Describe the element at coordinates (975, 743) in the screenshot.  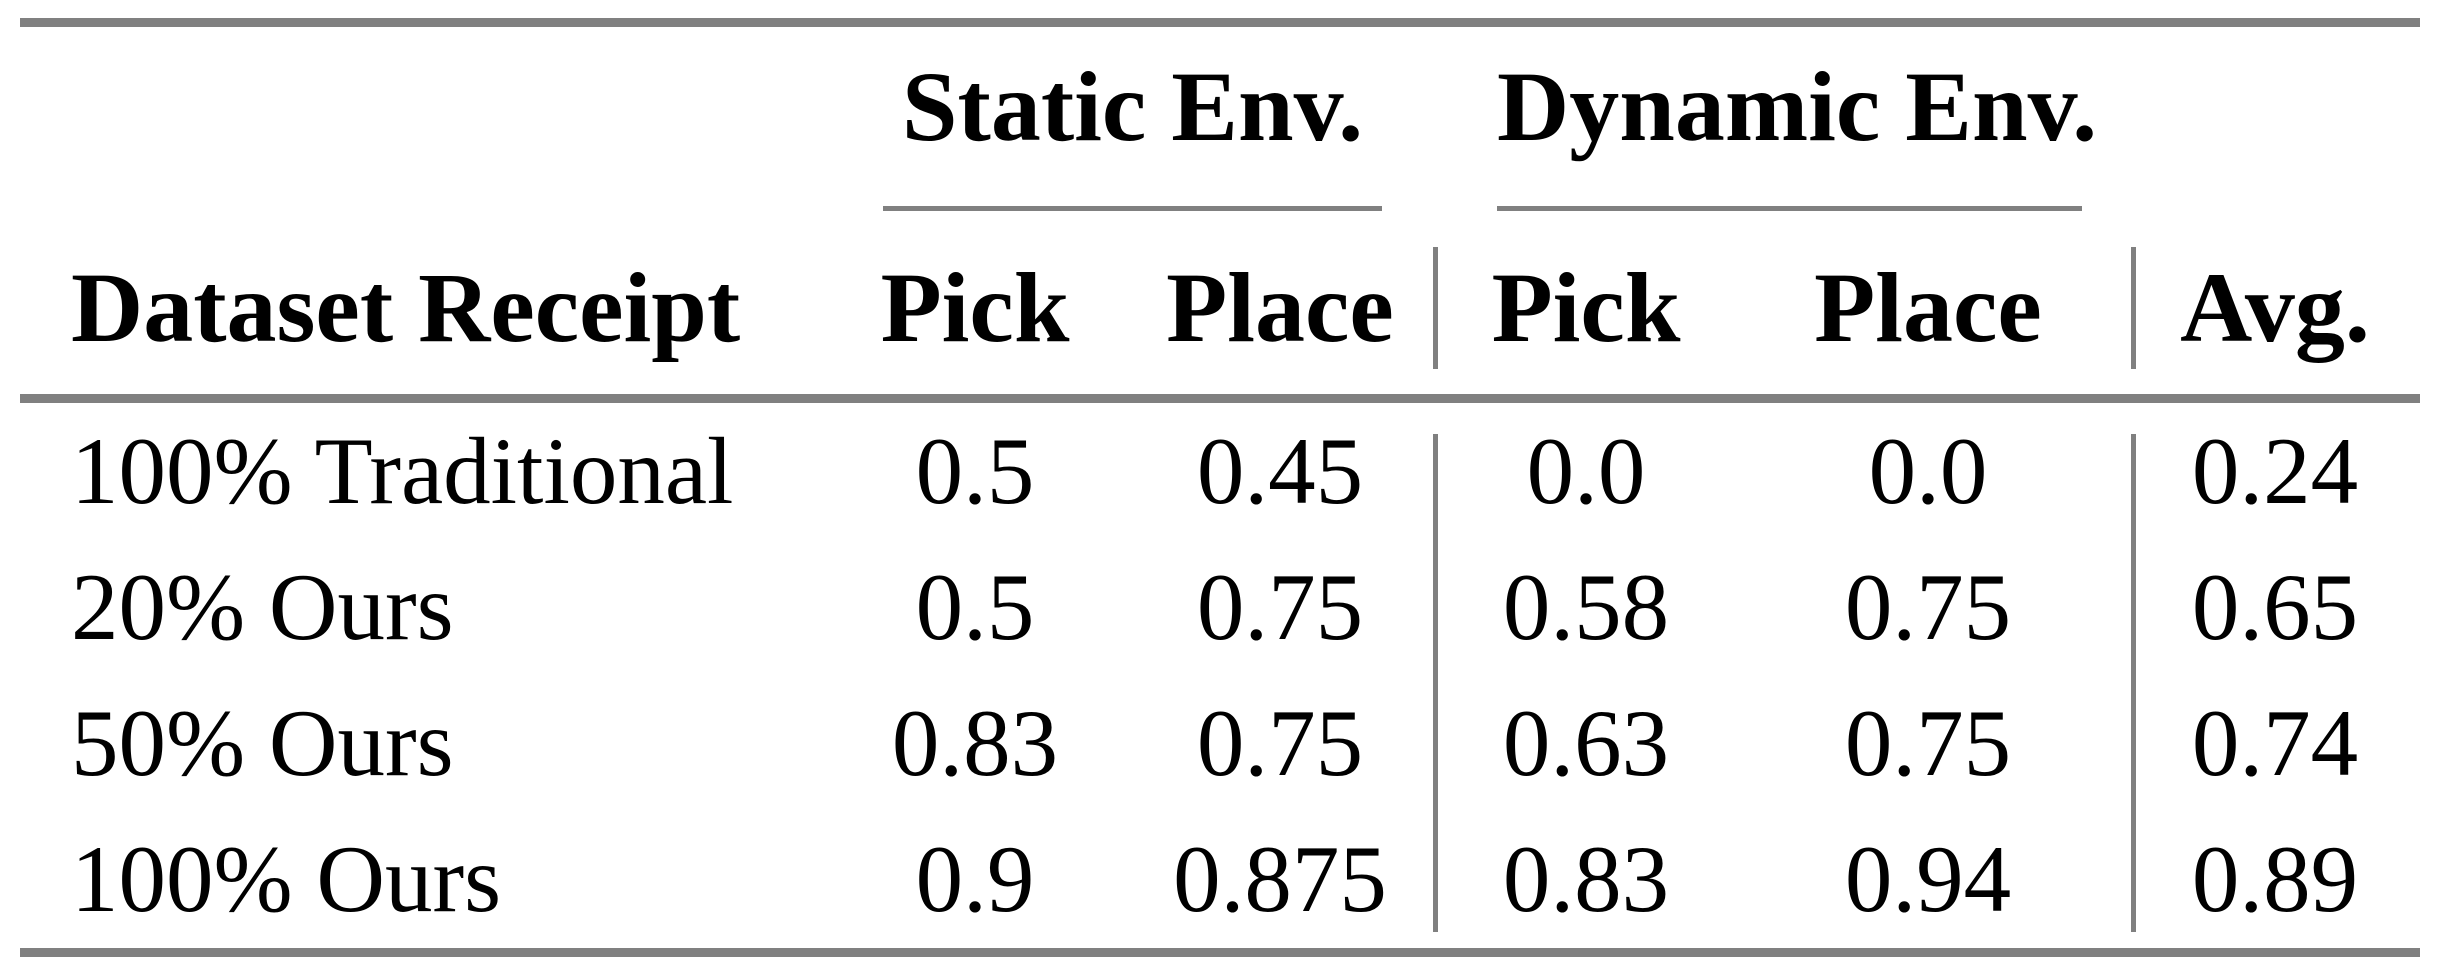
I see `cell-static-pick: 0.83` at that location.